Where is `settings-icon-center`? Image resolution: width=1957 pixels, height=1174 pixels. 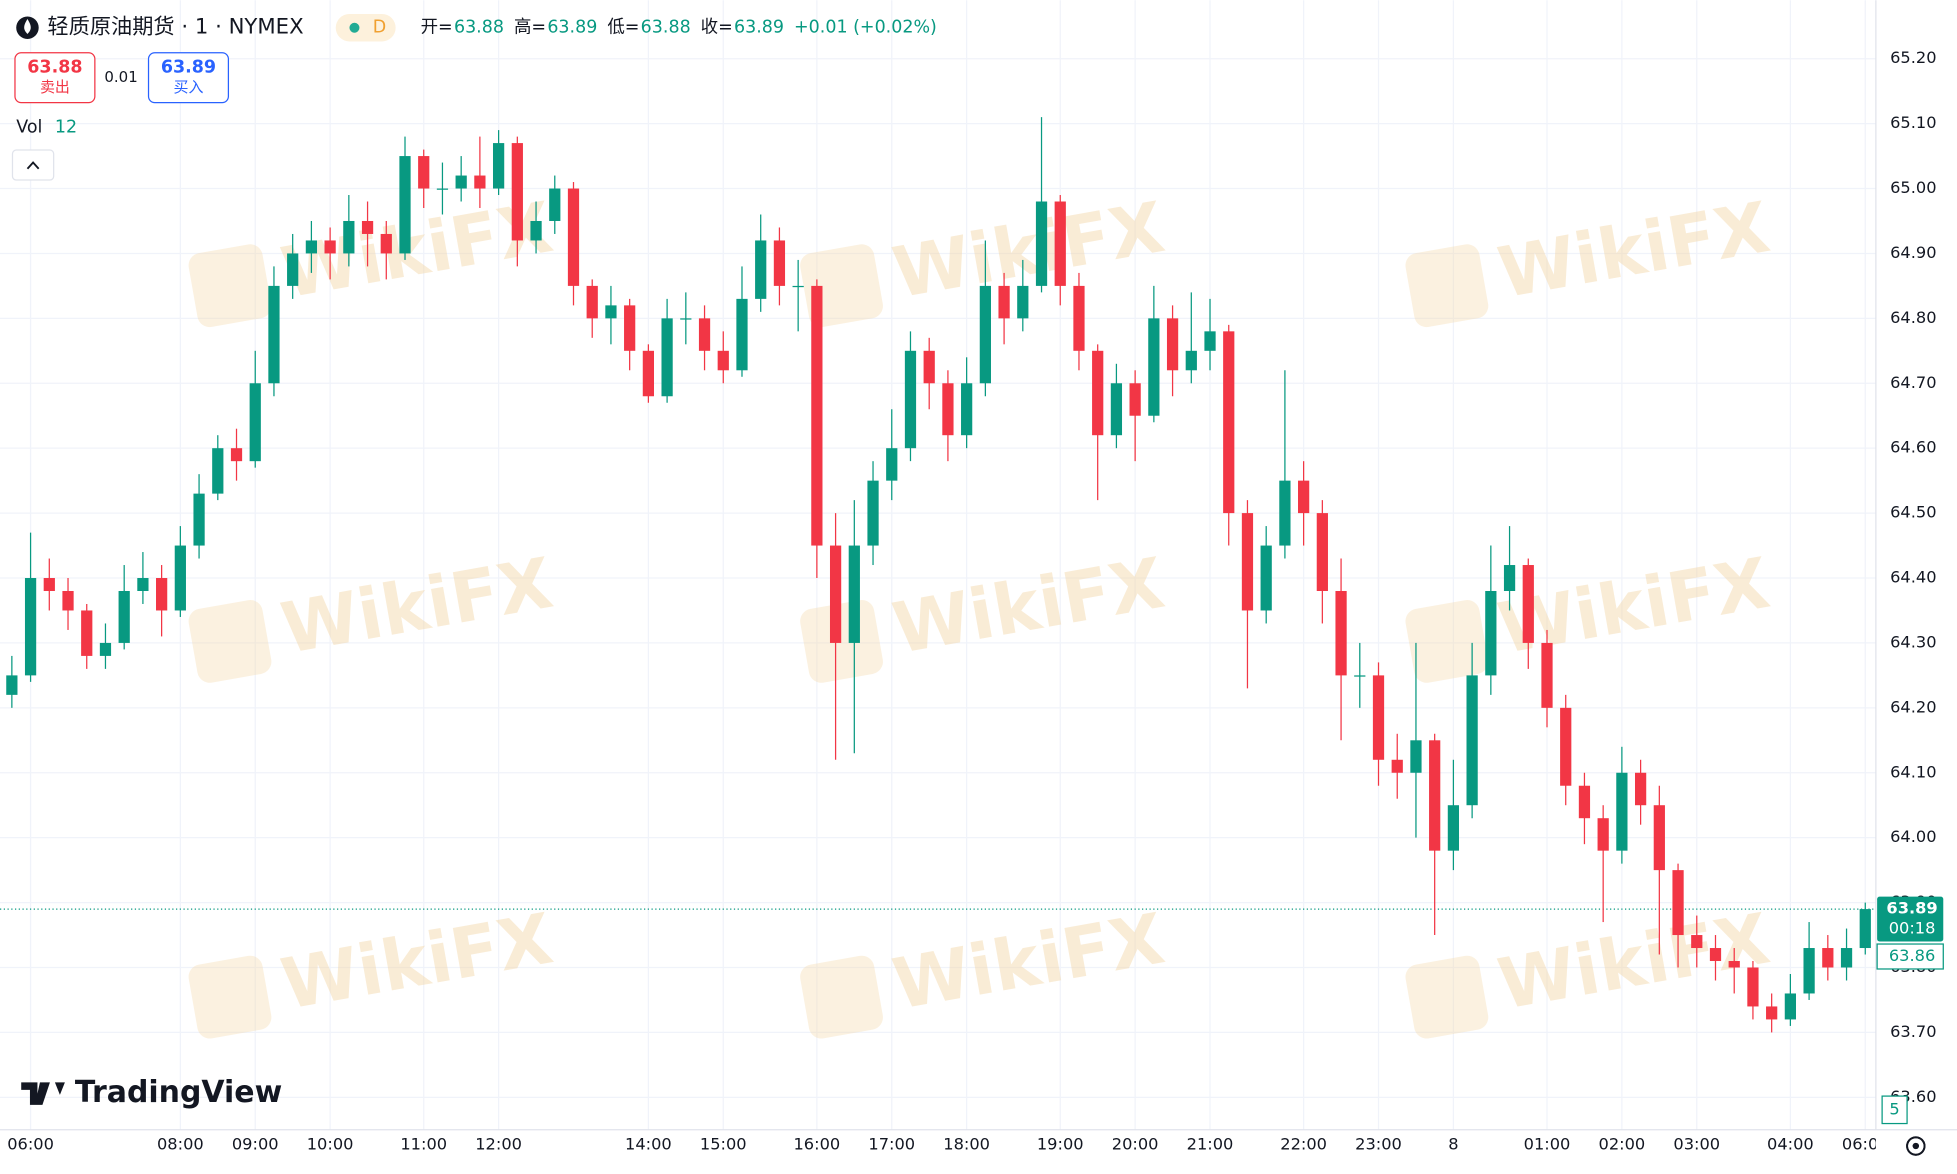
settings-icon-center is located at coordinates (1915, 1146).